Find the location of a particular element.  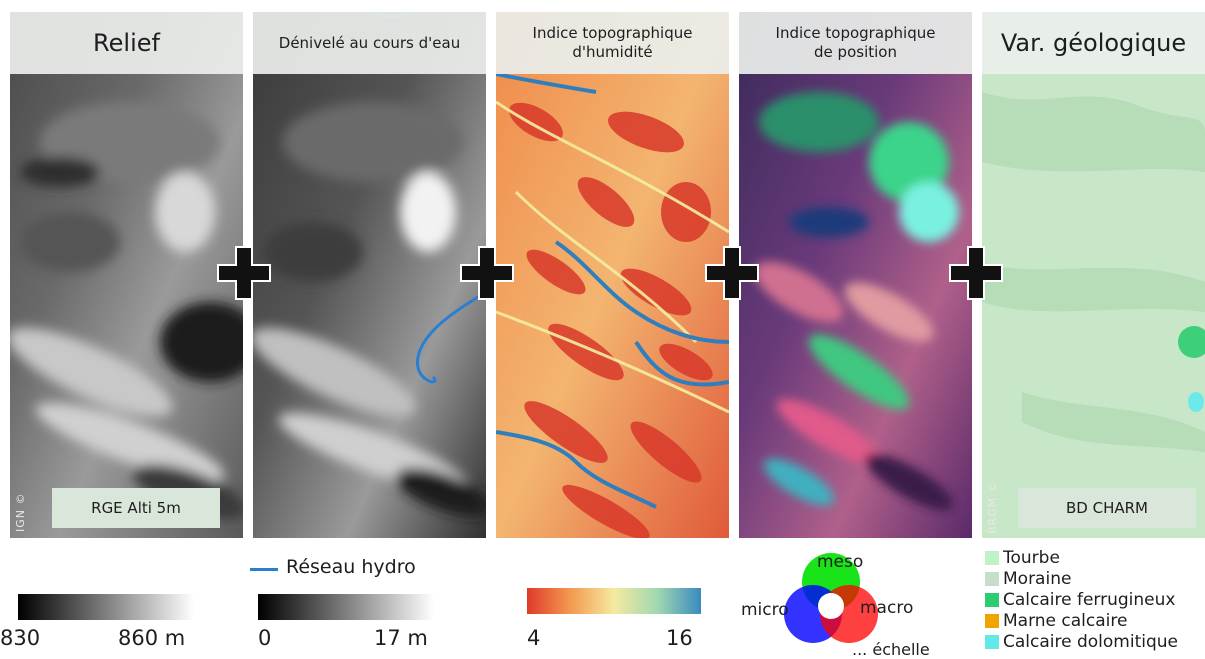

panel-title: Indice topographique de position is located at coordinates (855, 43).